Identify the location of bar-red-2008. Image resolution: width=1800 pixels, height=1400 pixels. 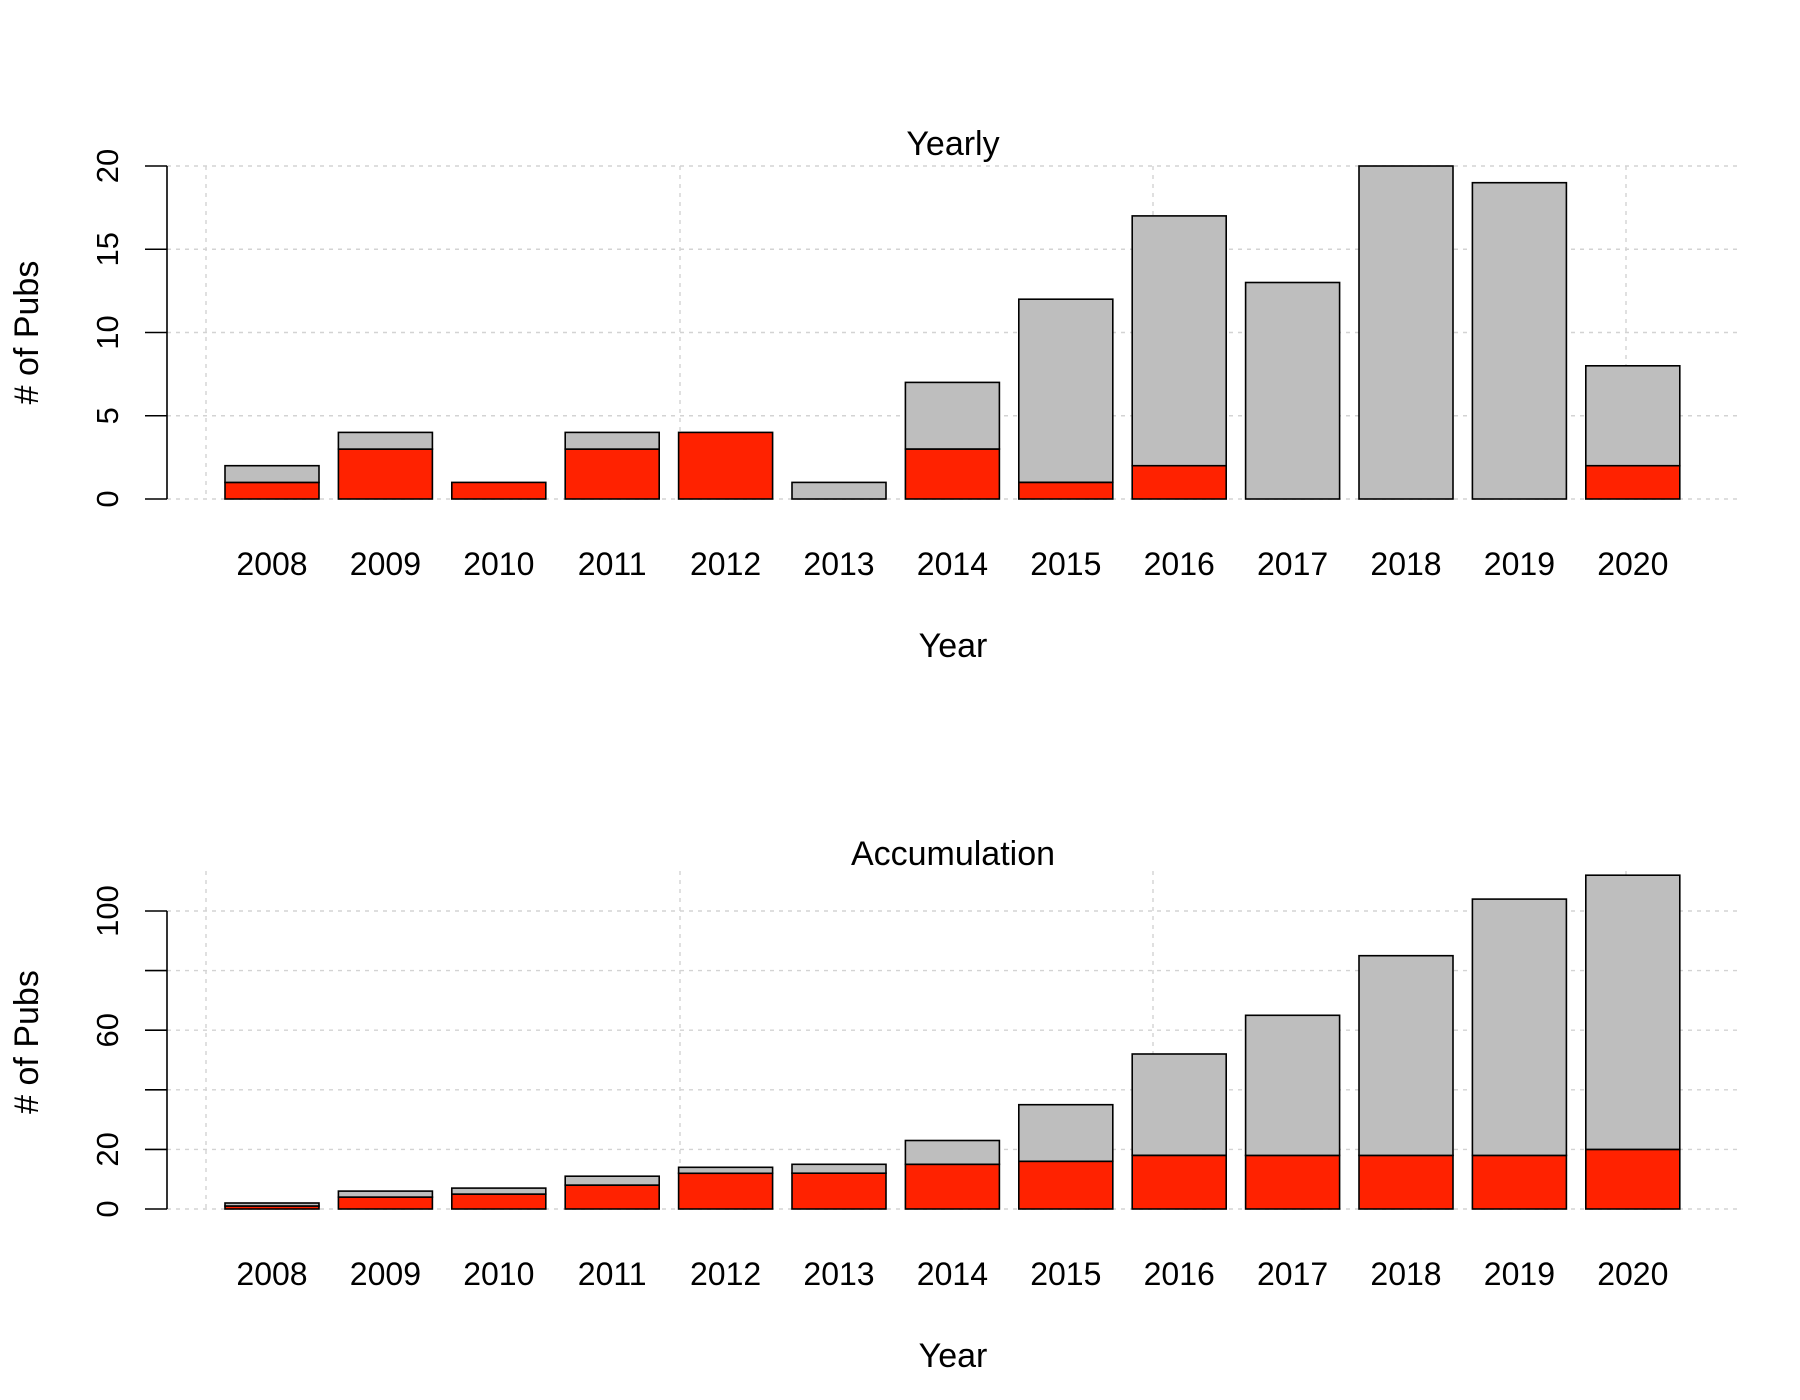
(272, 490).